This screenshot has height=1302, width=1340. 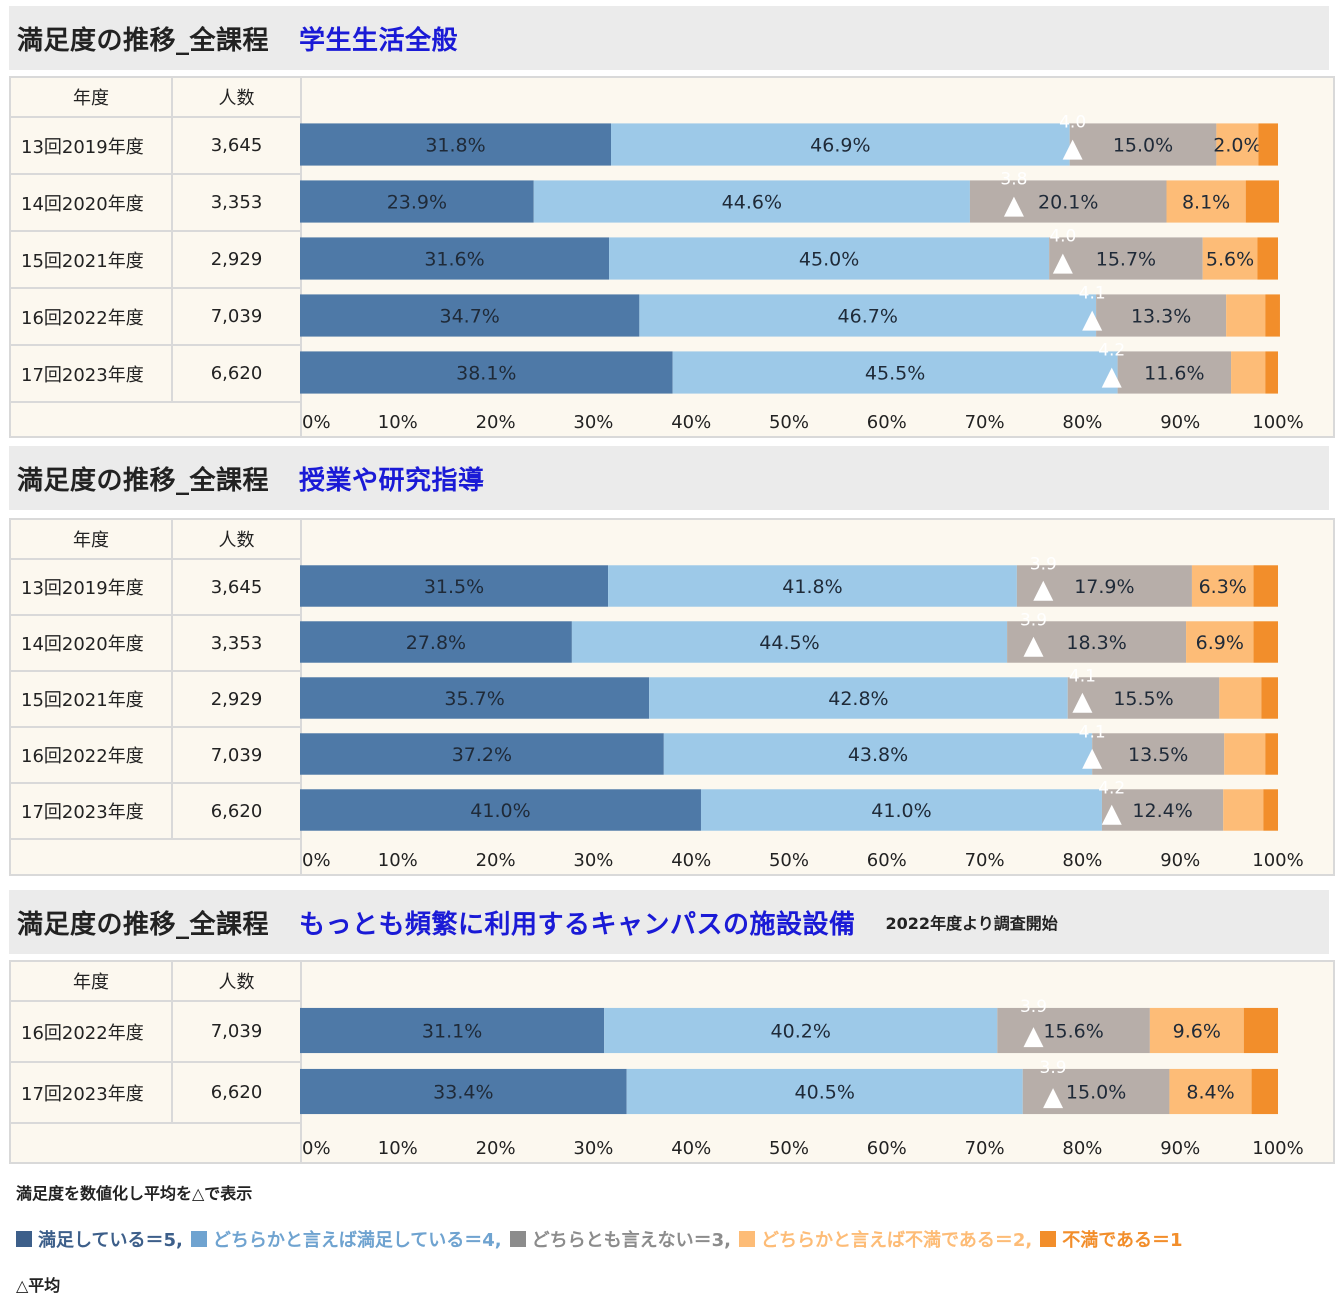 What do you see at coordinates (155, 1143) in the screenshot?
I see `axis-spacer` at bounding box center [155, 1143].